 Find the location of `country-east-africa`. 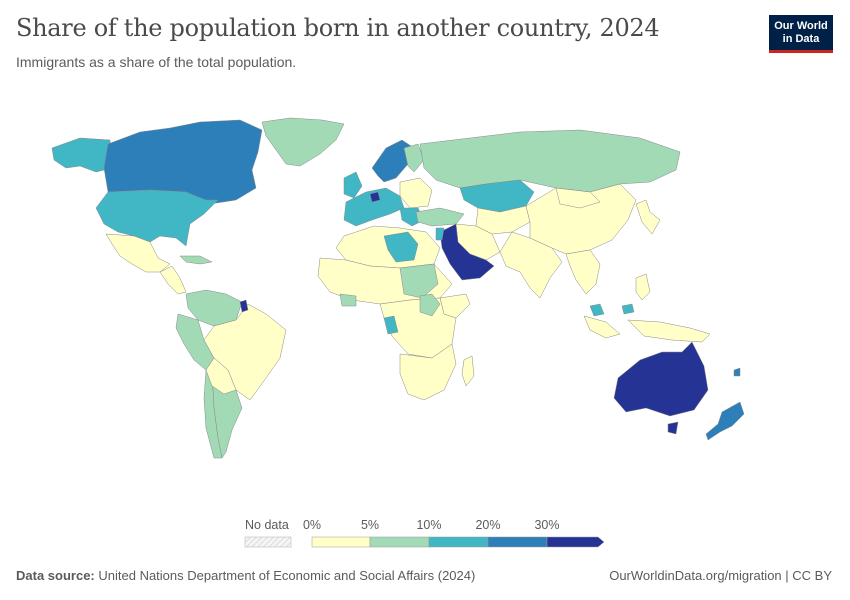

country-east-africa is located at coordinates (430, 305).